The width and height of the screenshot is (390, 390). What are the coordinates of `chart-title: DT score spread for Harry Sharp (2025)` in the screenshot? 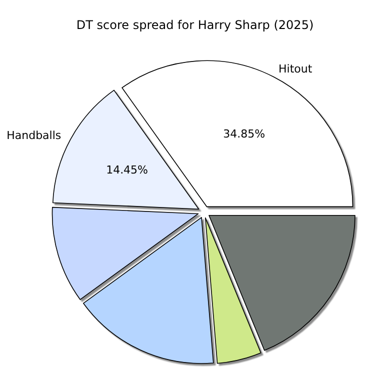 It's located at (195, 25).